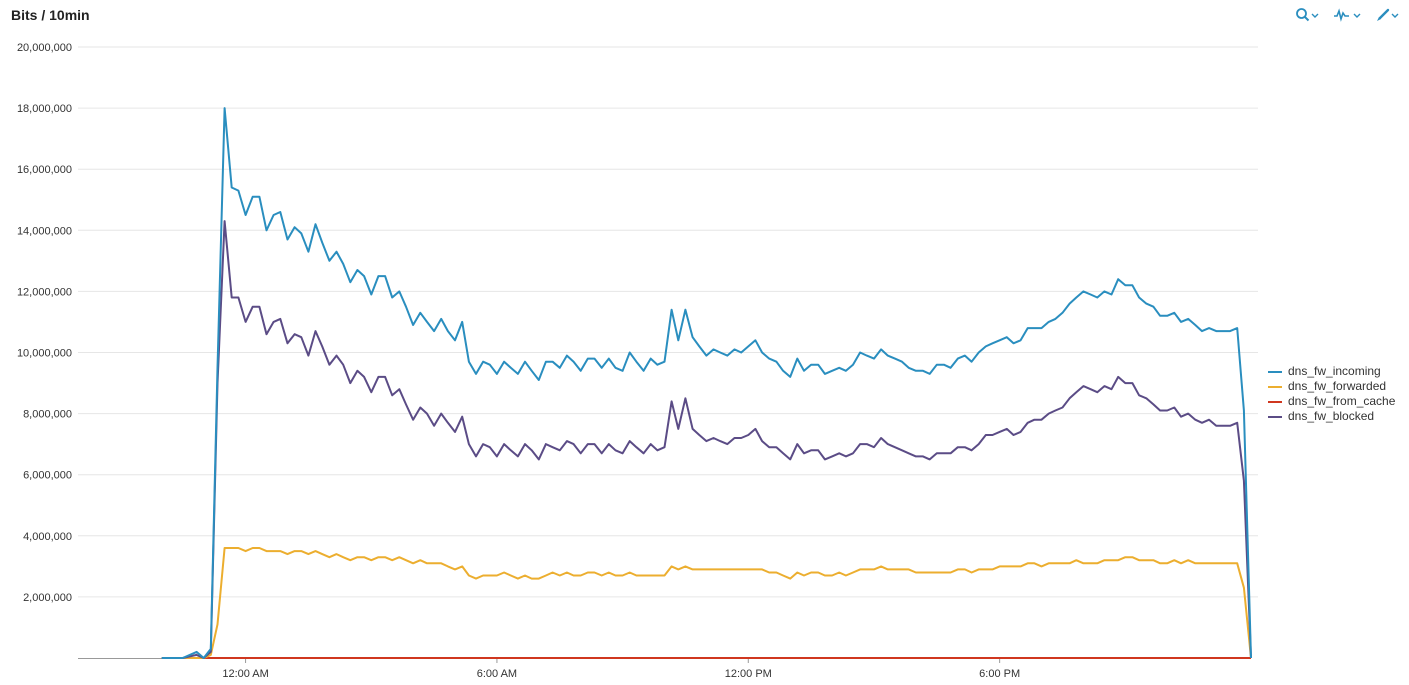 Image resolution: width=1409 pixels, height=685 pixels. What do you see at coordinates (47, 415) in the screenshot?
I see `y-tick-label: 8,000,000` at bounding box center [47, 415].